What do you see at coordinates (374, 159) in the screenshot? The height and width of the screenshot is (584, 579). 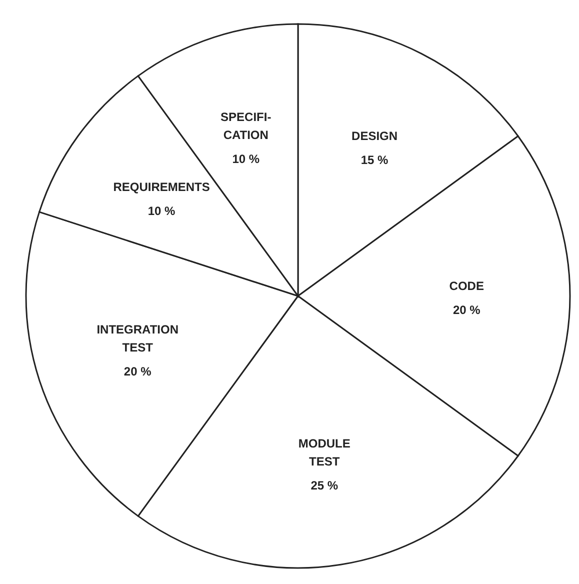 I see `data-label: 15 %` at bounding box center [374, 159].